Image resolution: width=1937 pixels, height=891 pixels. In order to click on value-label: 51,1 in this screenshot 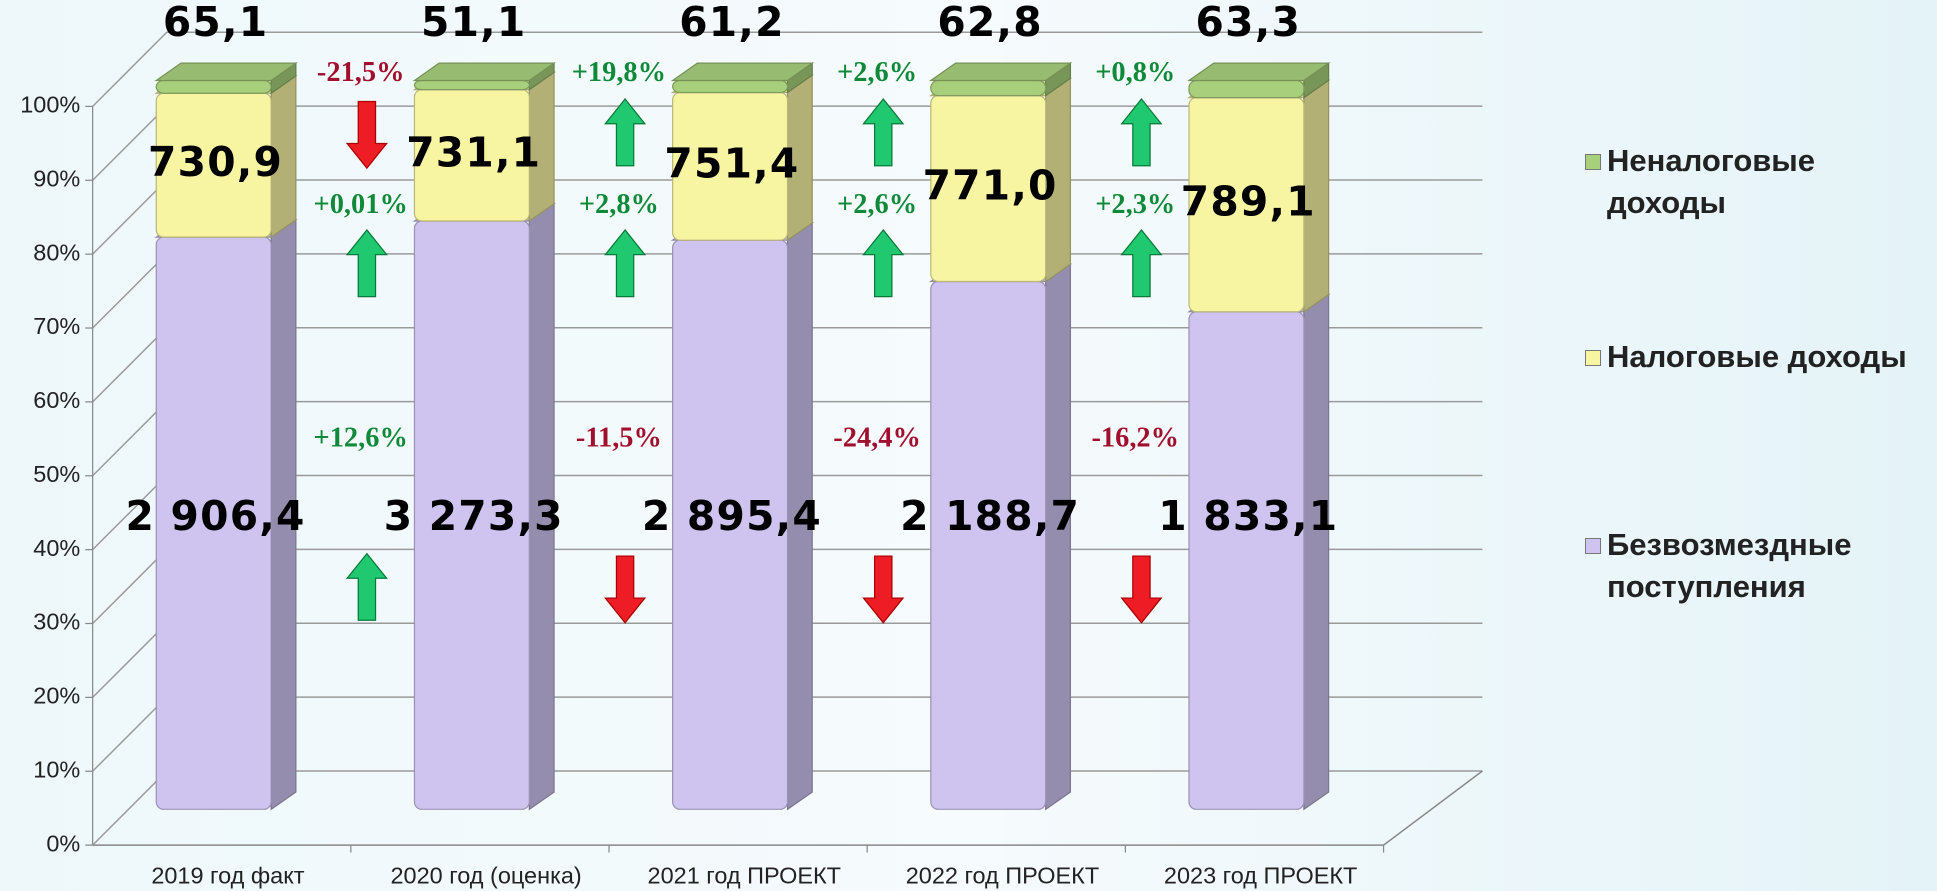, I will do `click(473, 23)`.